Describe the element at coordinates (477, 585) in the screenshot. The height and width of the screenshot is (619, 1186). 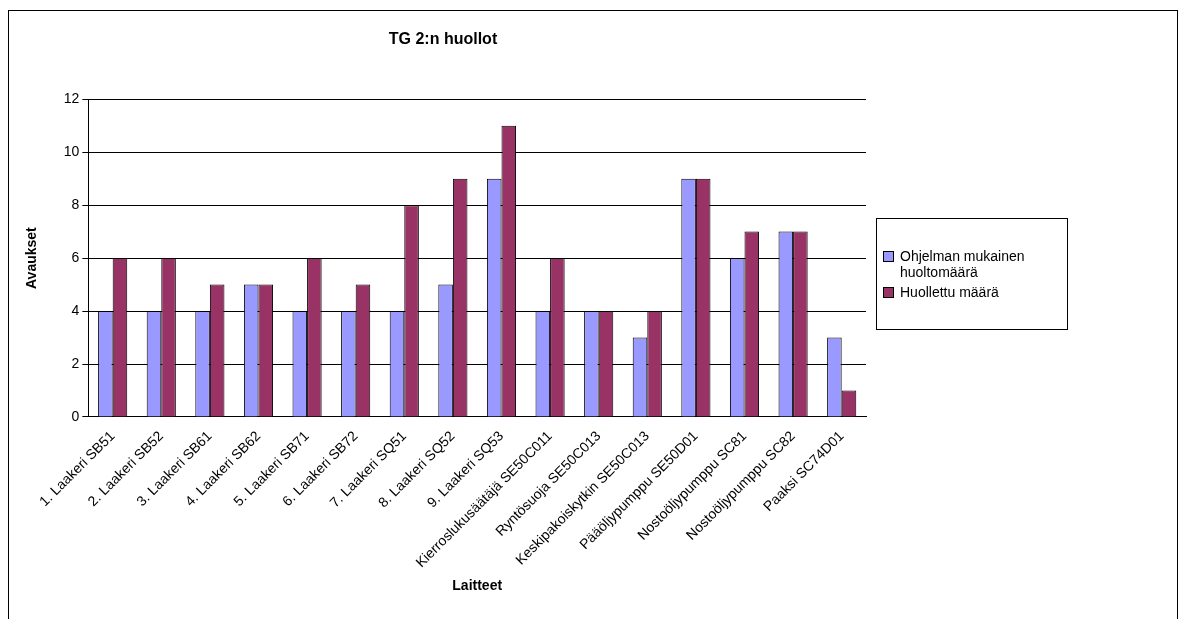
I see `x-axis-title: Laitteet` at that location.